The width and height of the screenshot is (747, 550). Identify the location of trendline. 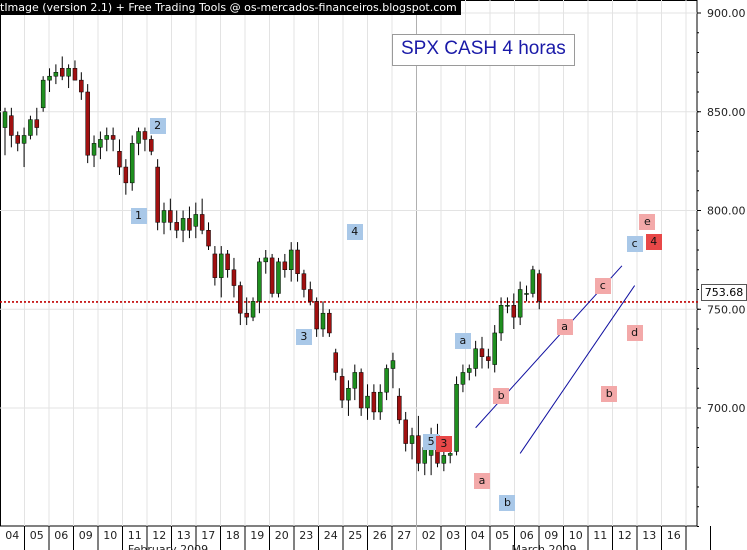
(577, 369).